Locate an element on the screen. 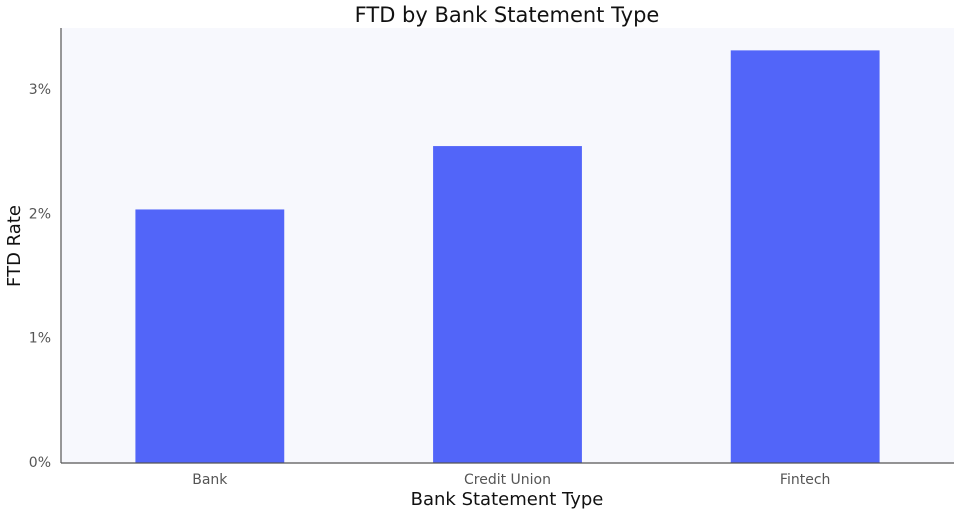 The height and width of the screenshot is (516, 960). x-axis-label: Bank Statement Type is located at coordinates (507, 499).